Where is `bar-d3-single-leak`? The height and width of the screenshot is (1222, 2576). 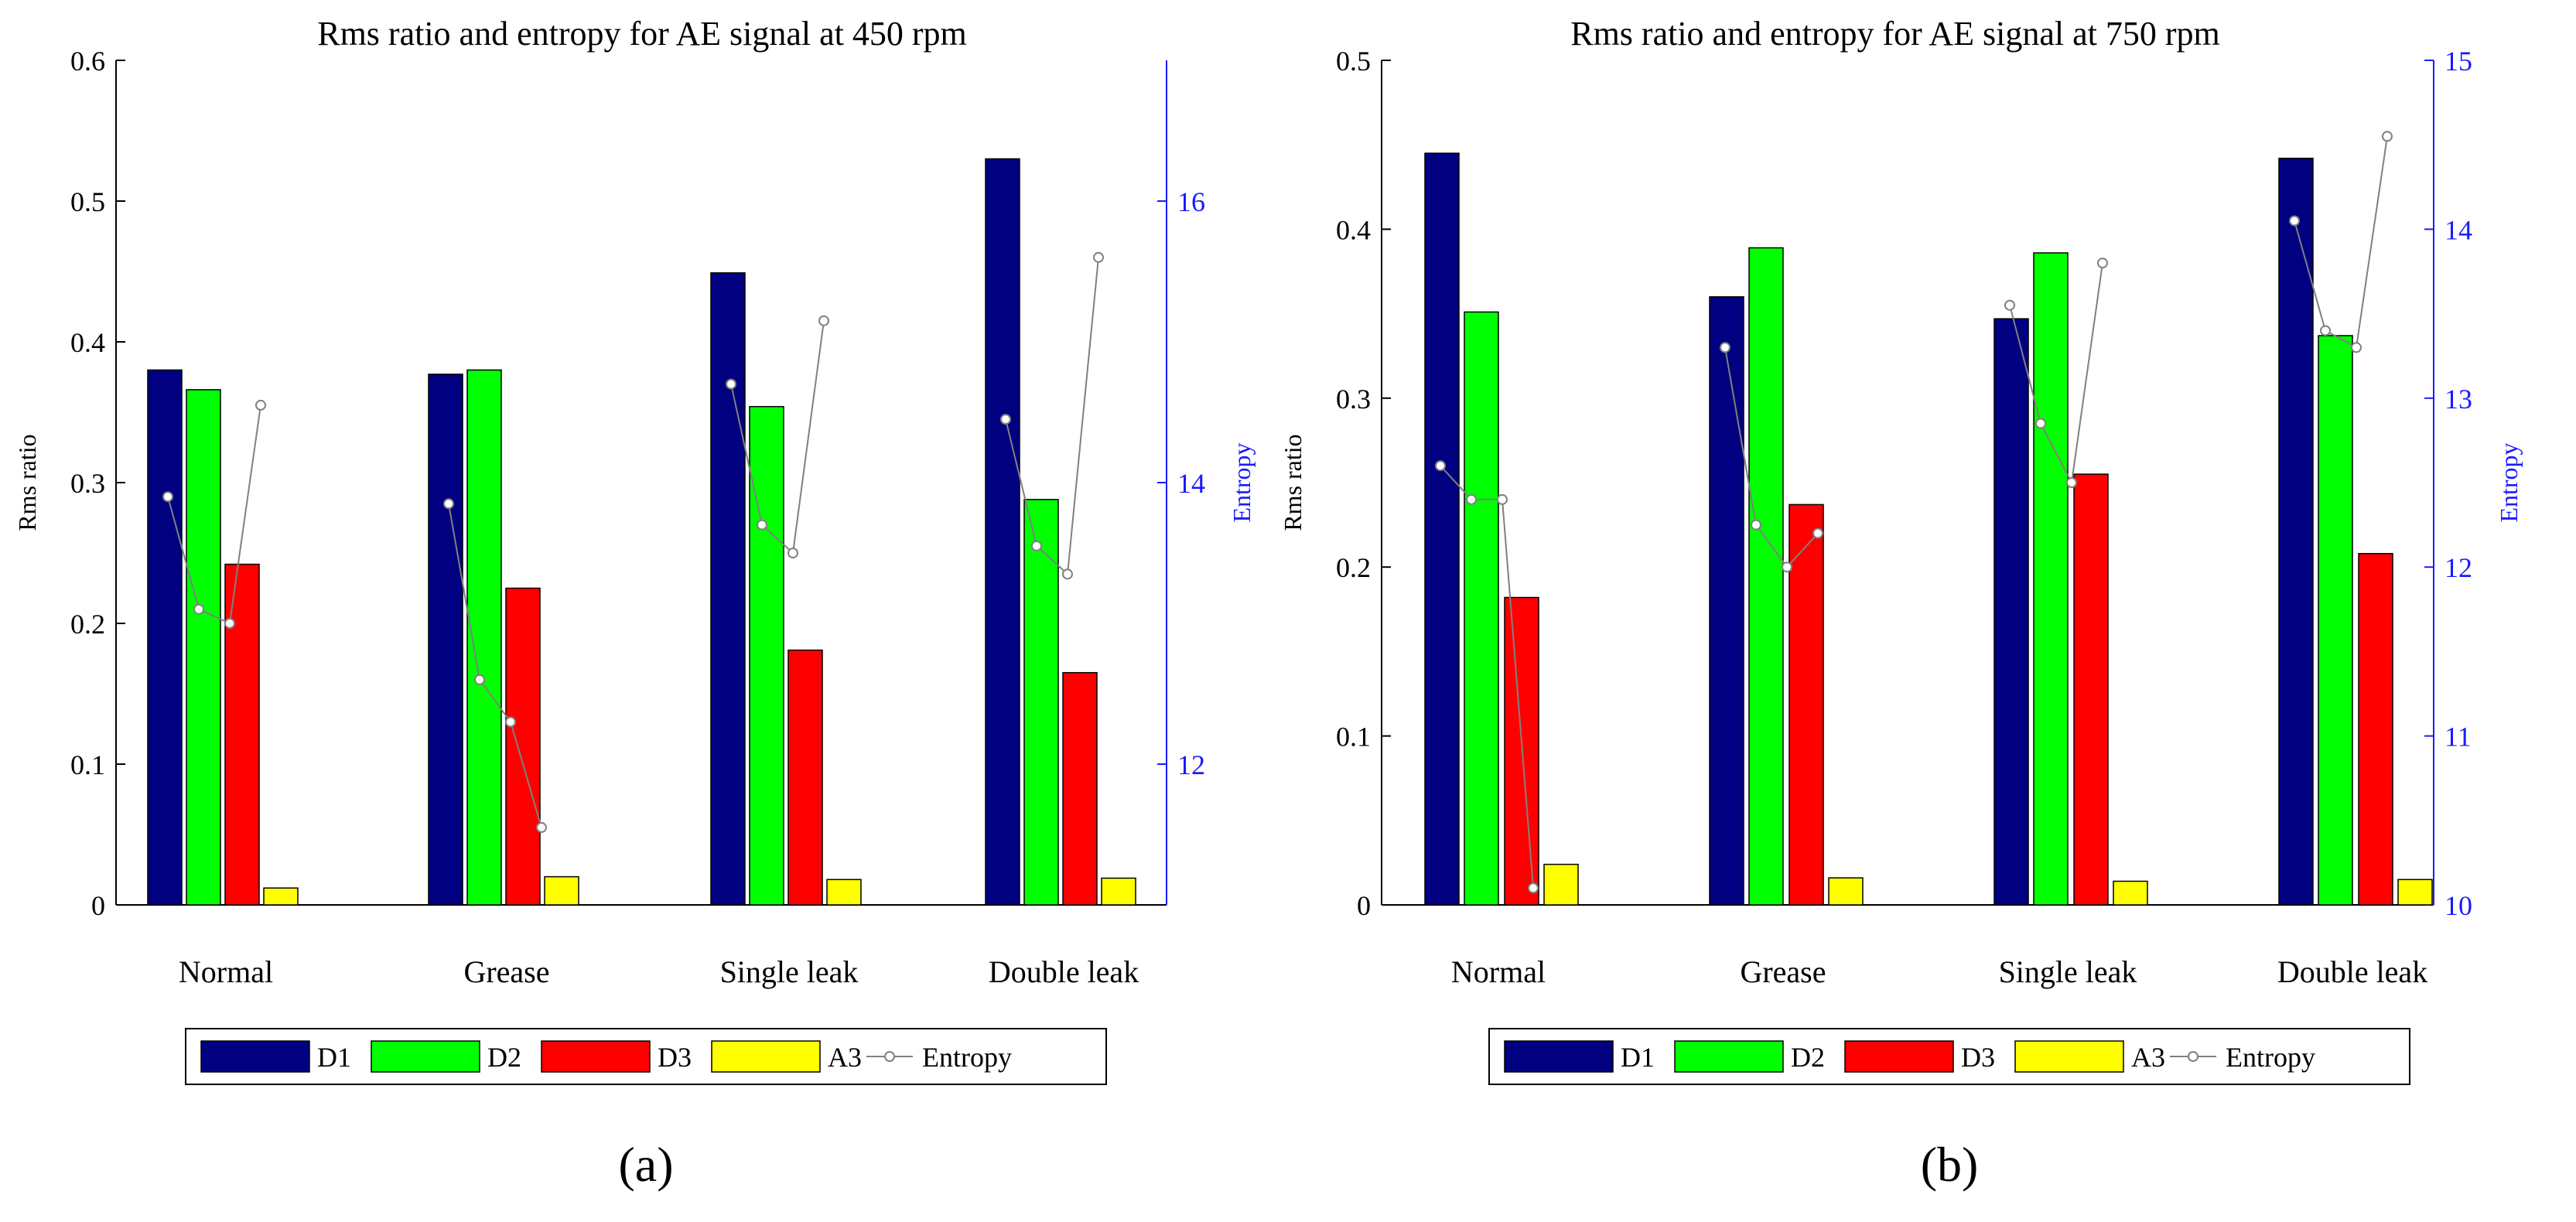 bar-d3-single-leak is located at coordinates (805, 777).